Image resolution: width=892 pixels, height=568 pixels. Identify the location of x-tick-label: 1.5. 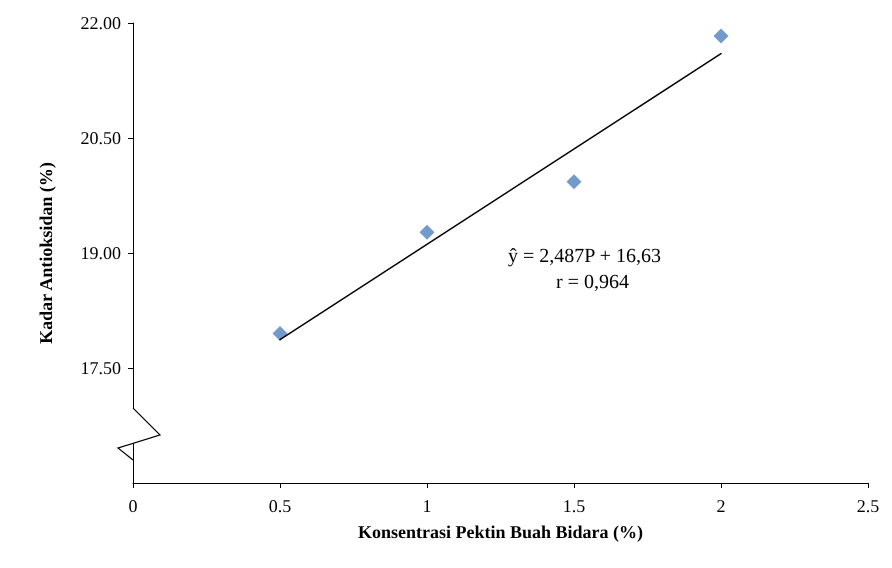
(574, 506).